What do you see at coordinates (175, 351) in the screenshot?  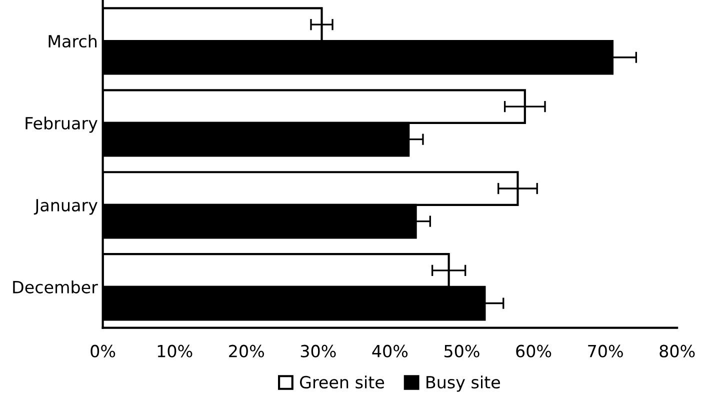 I see `x-tick-label: 10%` at bounding box center [175, 351].